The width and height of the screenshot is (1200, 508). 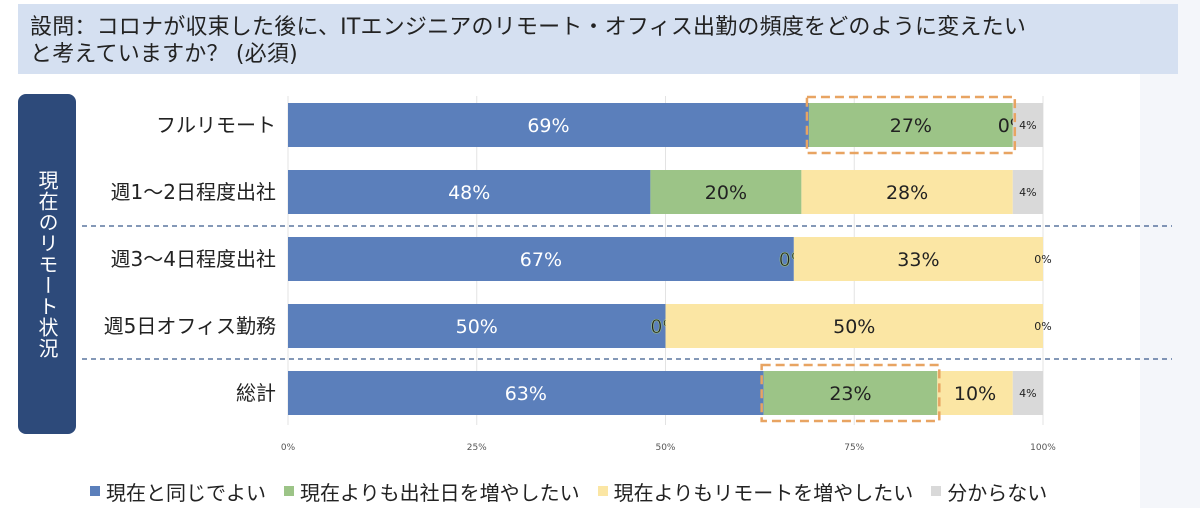 I want to click on legend-item: 現在と同じでよい, so click(x=178, y=491).